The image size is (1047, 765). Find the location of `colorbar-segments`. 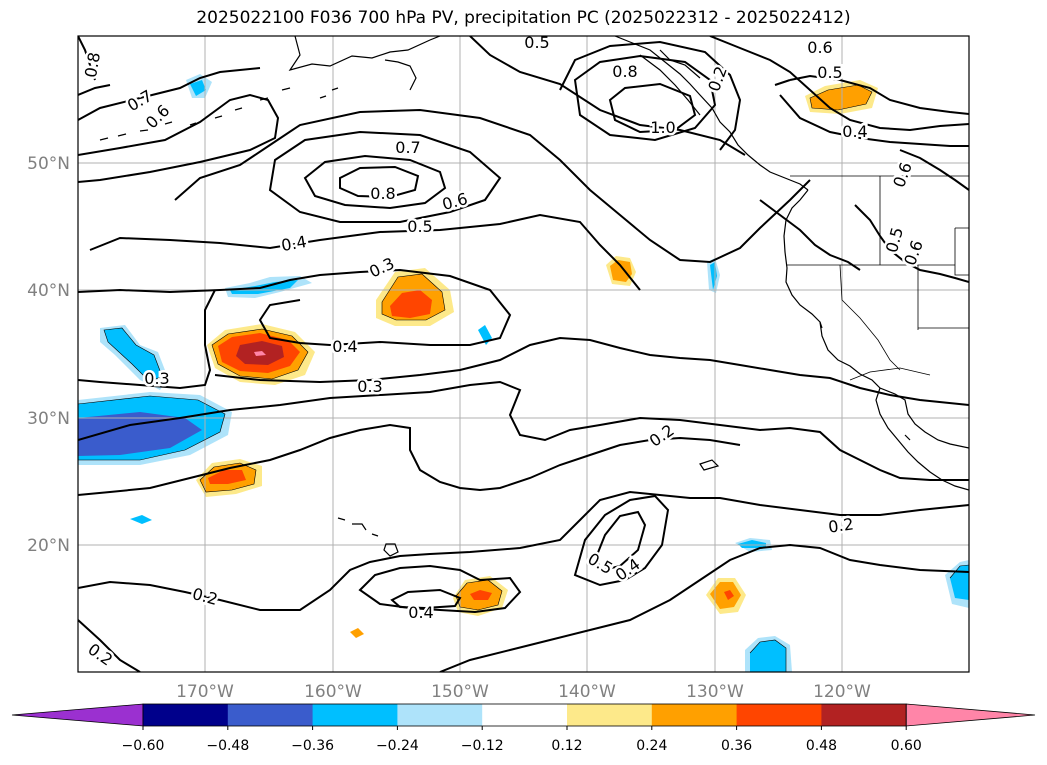

colorbar-segments is located at coordinates (523, 715).